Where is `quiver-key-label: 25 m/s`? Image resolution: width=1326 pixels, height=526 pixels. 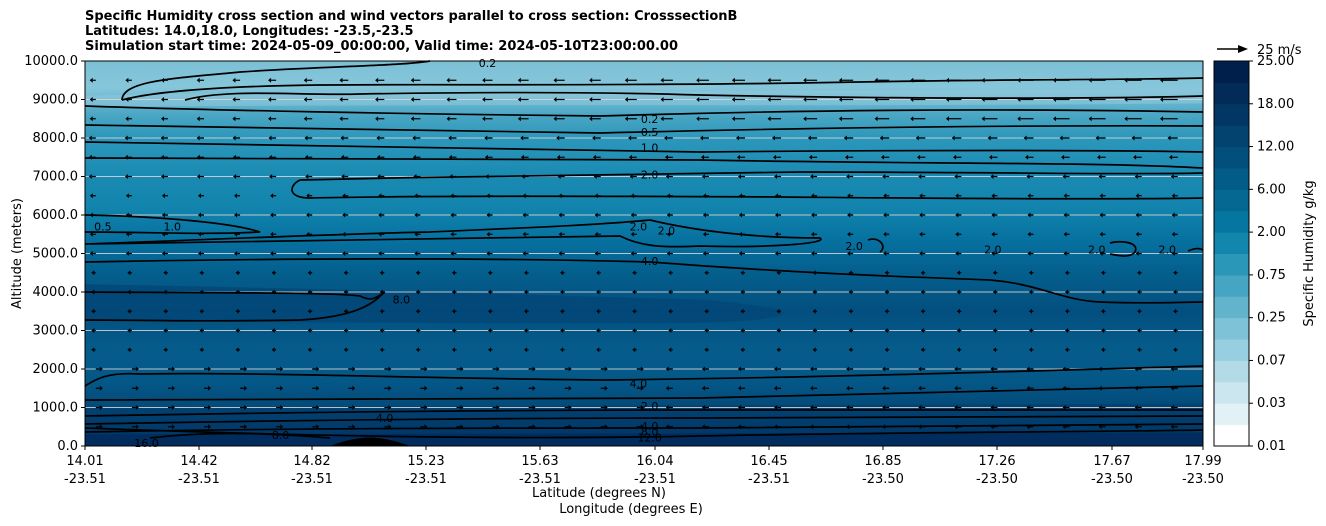
quiver-key-label: 25 m/s is located at coordinates (1279, 50).